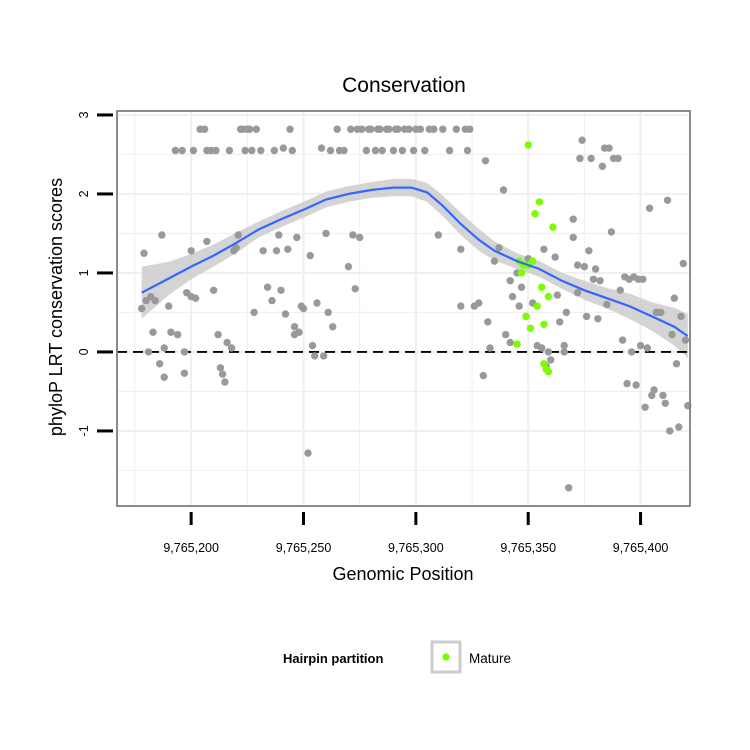  What do you see at coordinates (304, 548) in the screenshot?
I see `x-tick-label: 9,765,250` at bounding box center [304, 548].